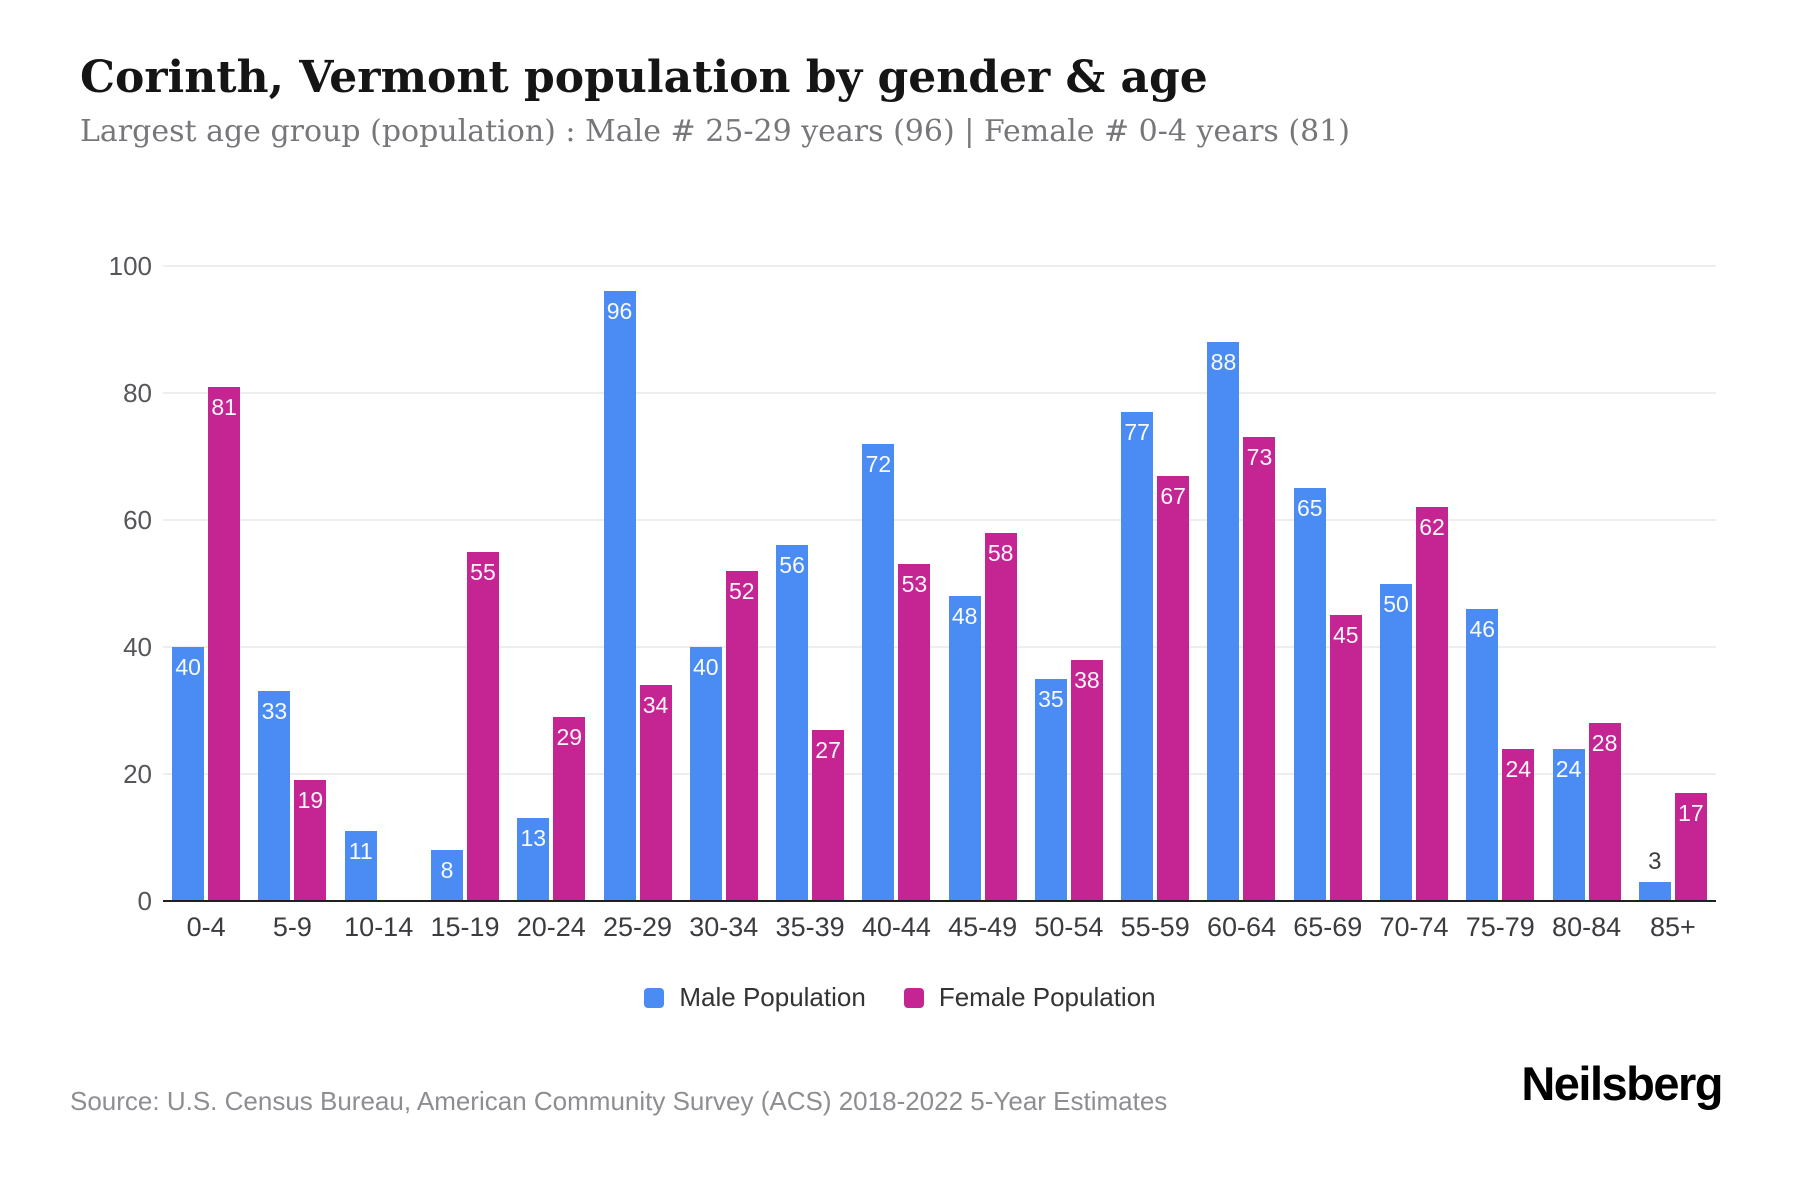  I want to click on x-tick-label-55-59: 55-59, so click(1155, 927).